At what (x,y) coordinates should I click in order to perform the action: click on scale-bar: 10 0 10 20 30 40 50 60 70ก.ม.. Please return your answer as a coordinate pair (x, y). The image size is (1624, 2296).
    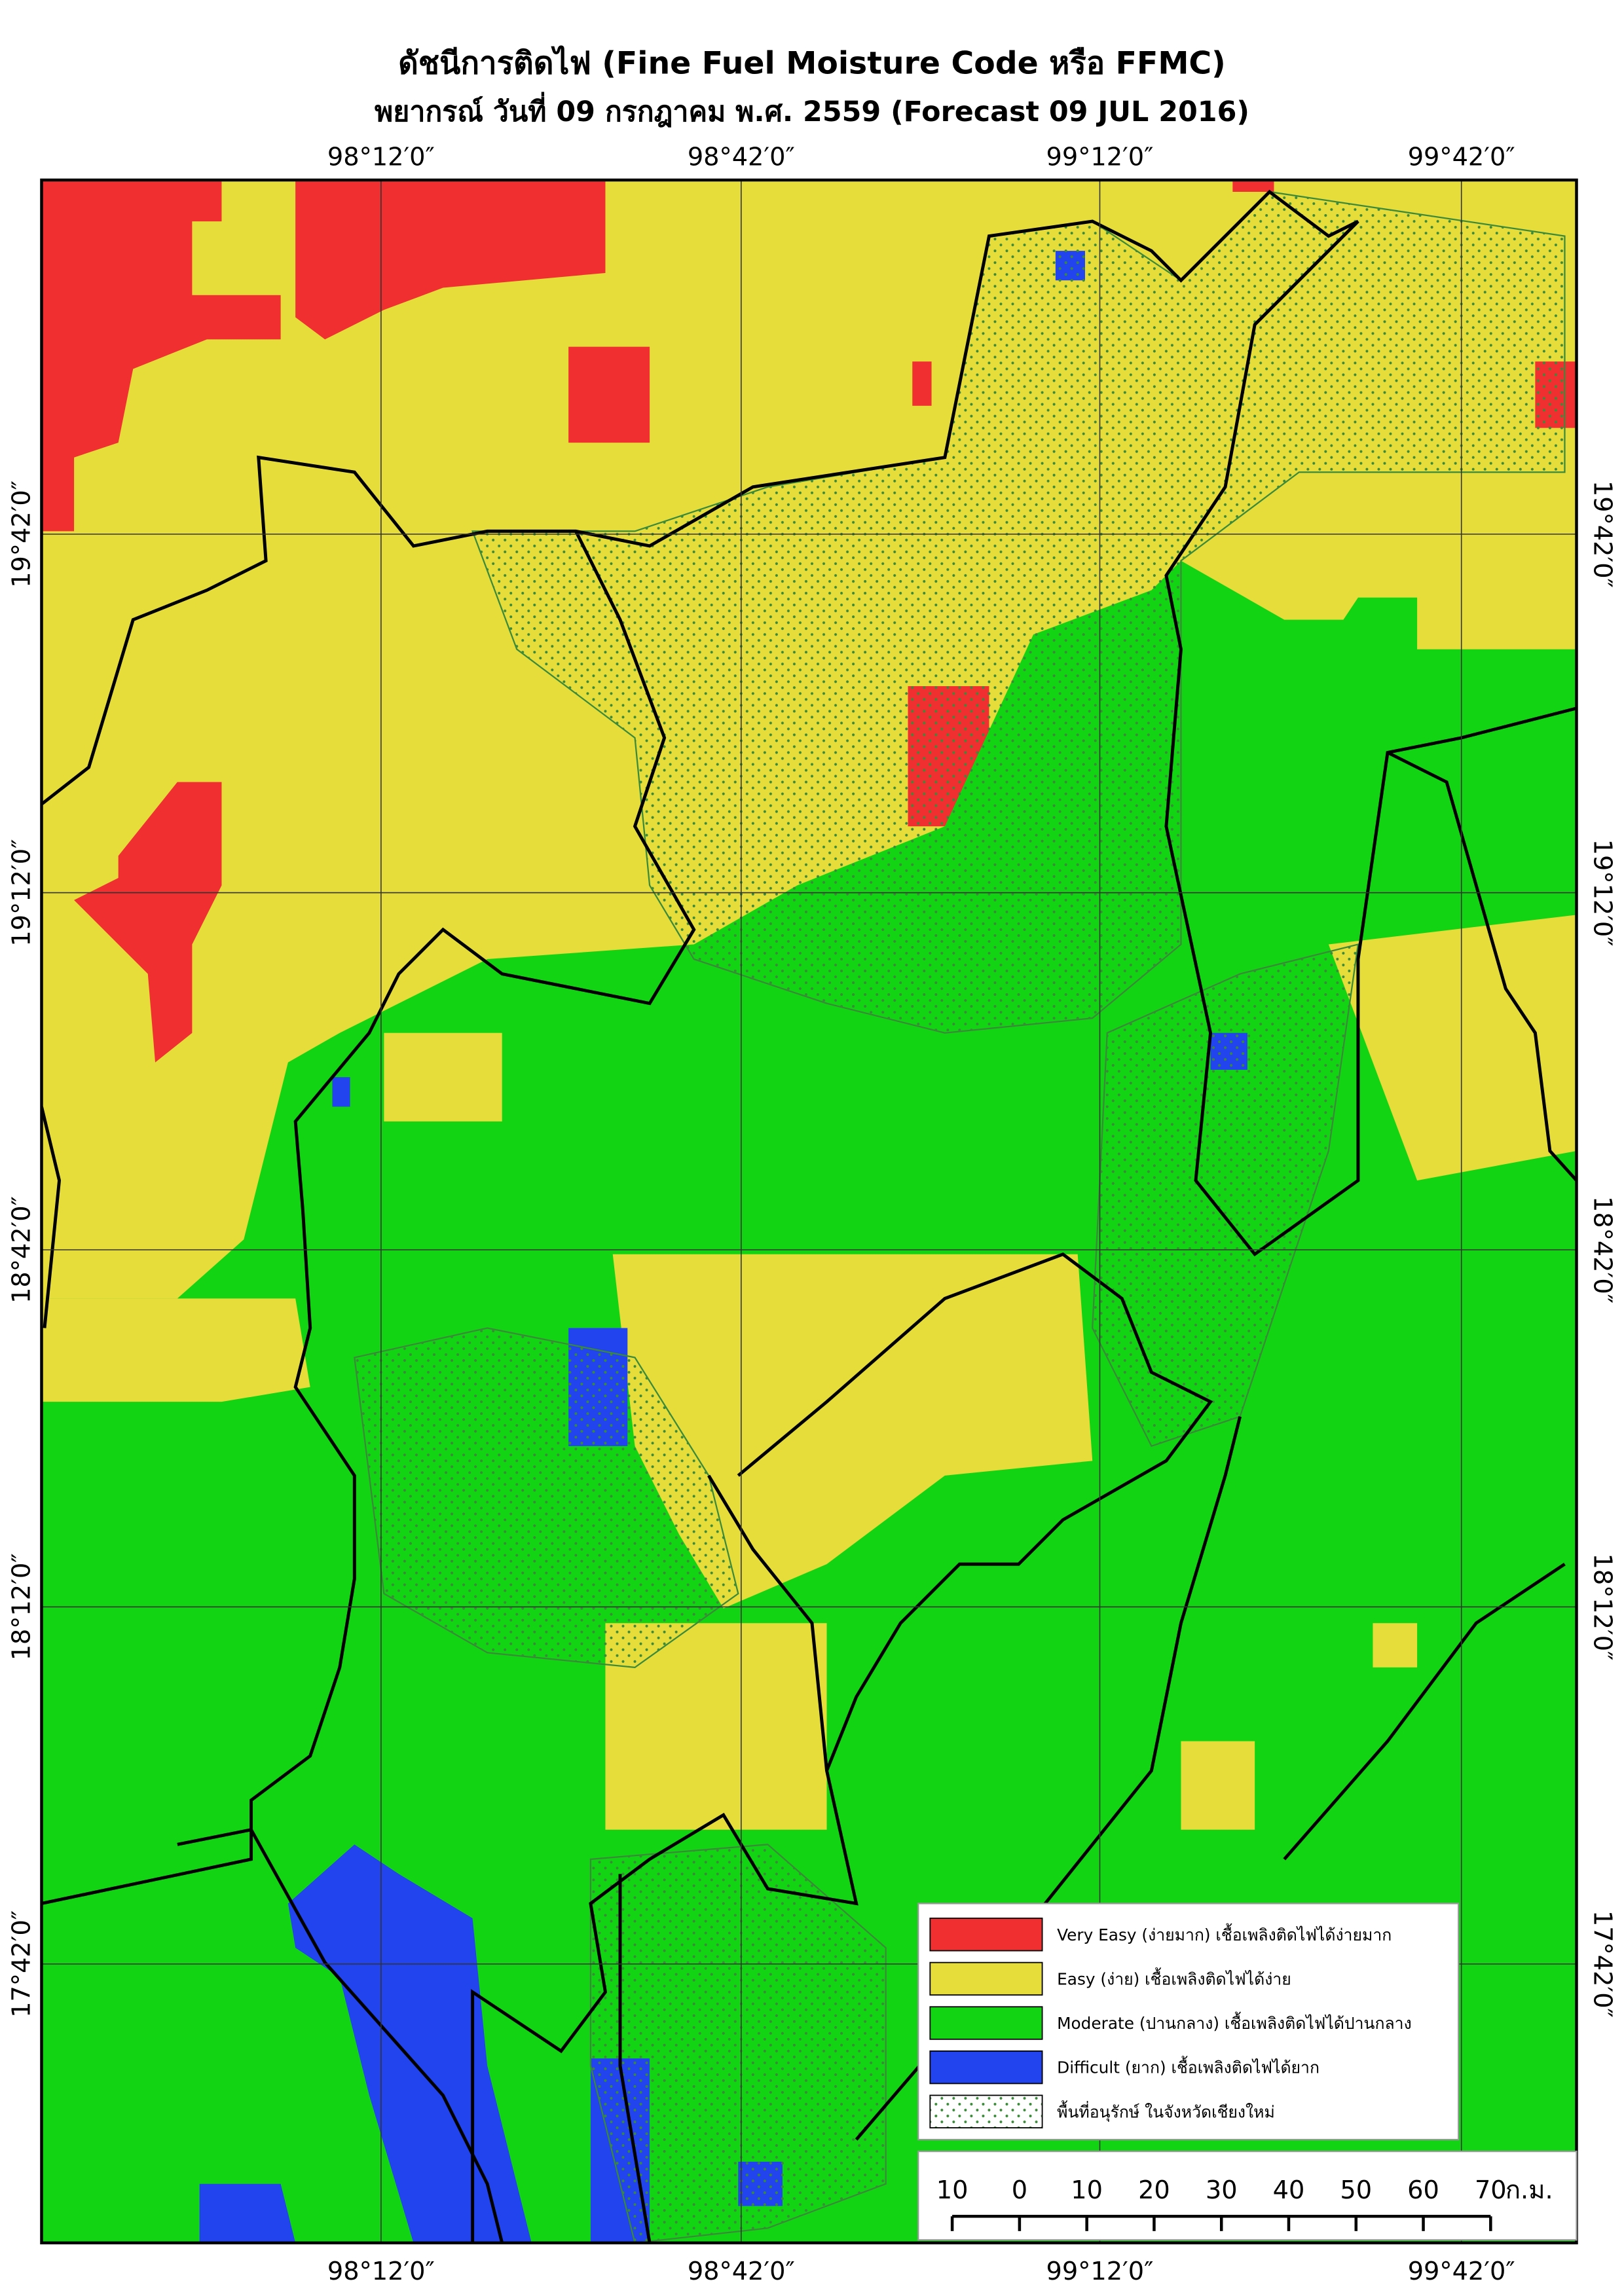
    Looking at the image, I should click on (1247, 2195).